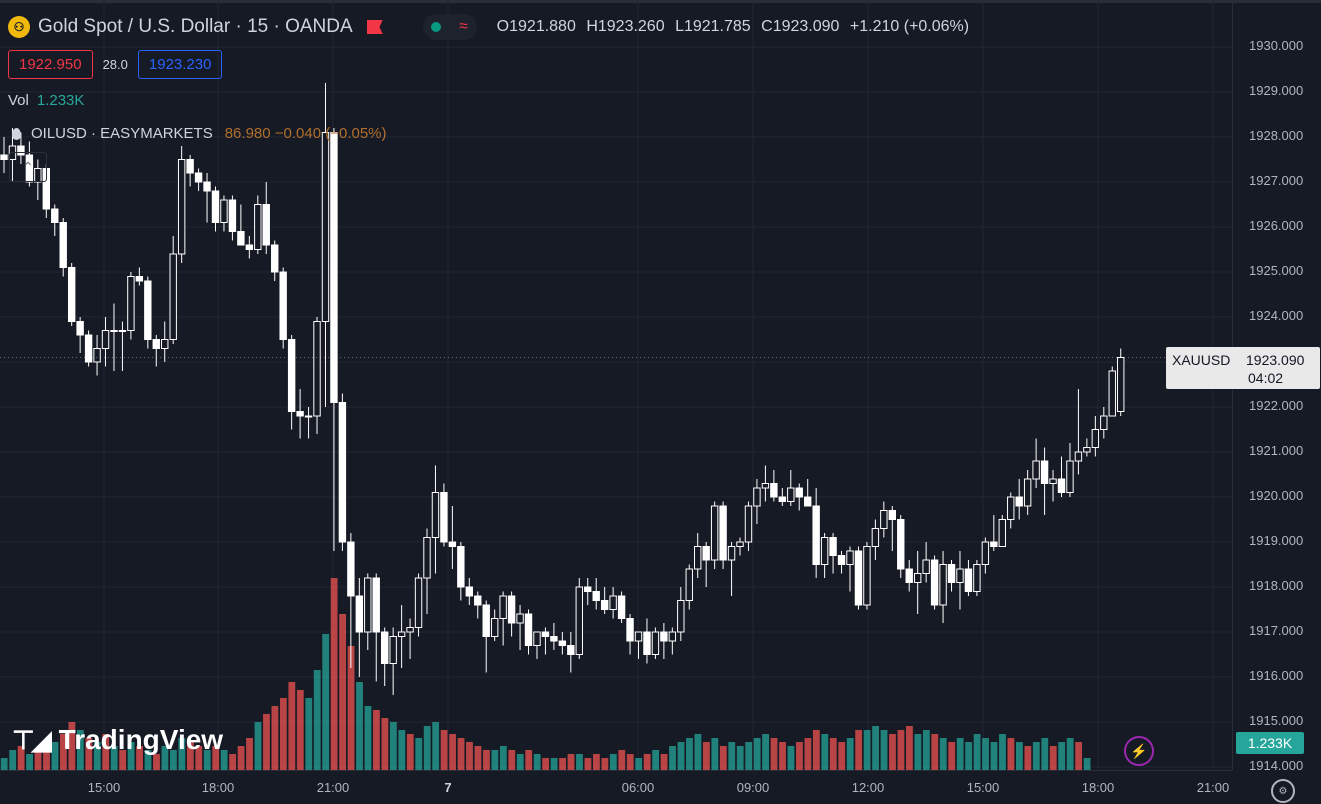  I want to click on flag-icon, so click(374, 27).